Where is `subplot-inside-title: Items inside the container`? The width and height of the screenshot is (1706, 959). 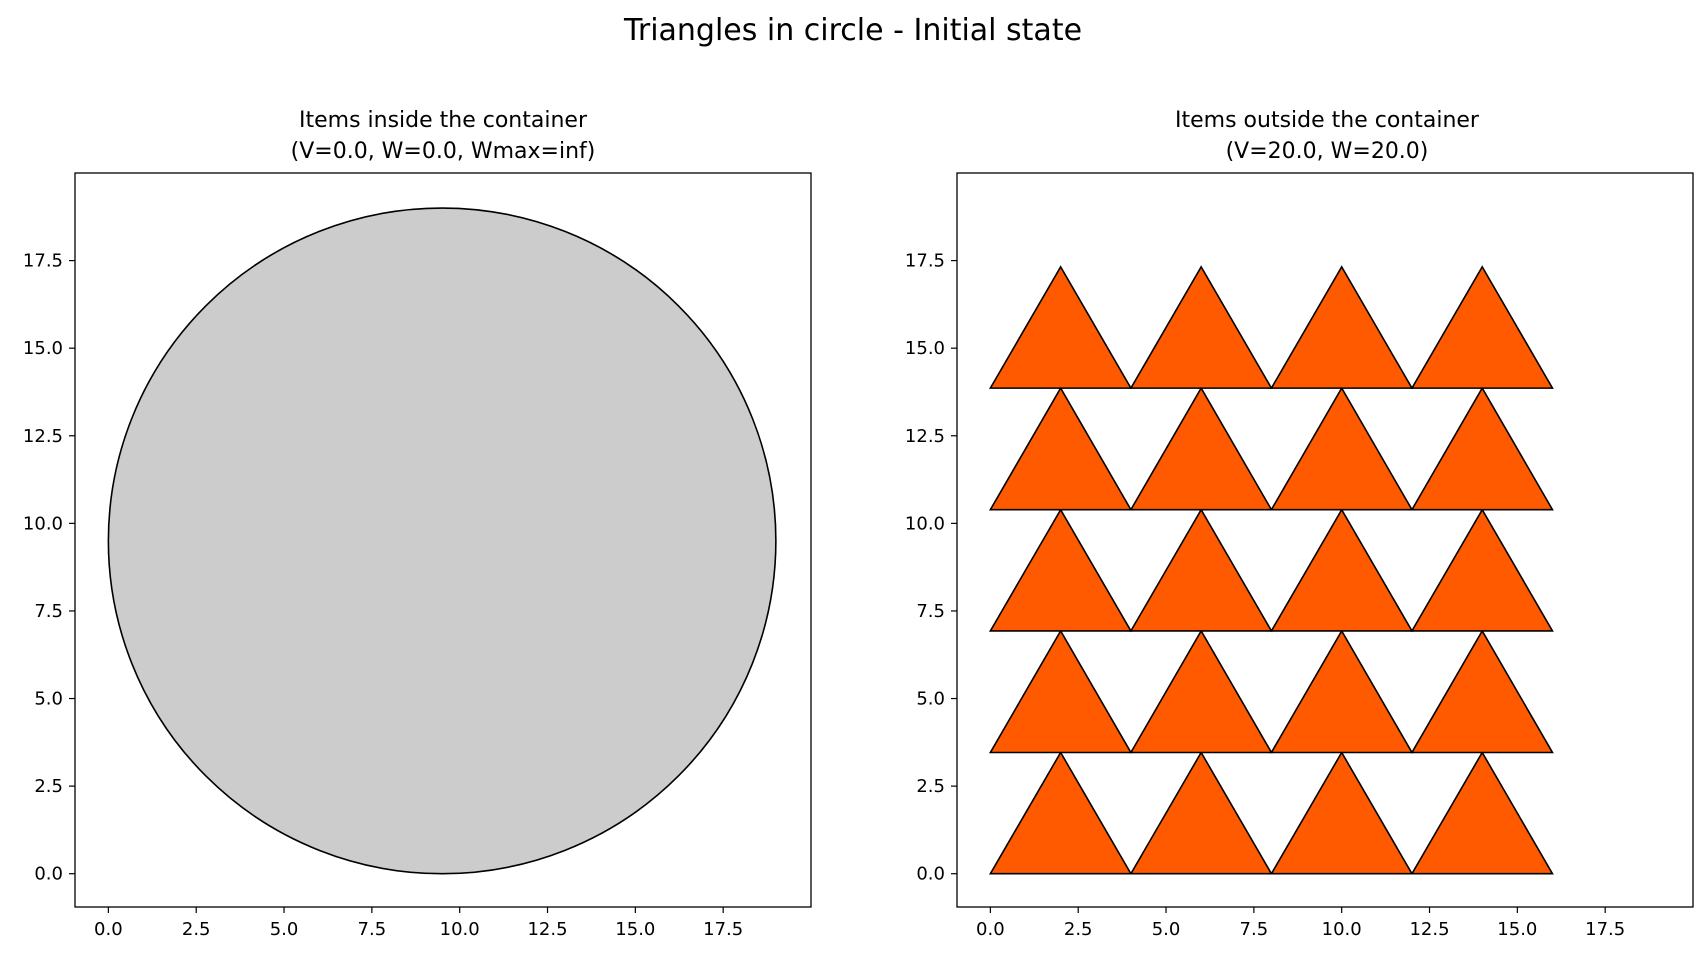 subplot-inside-title: Items inside the container is located at coordinates (443, 120).